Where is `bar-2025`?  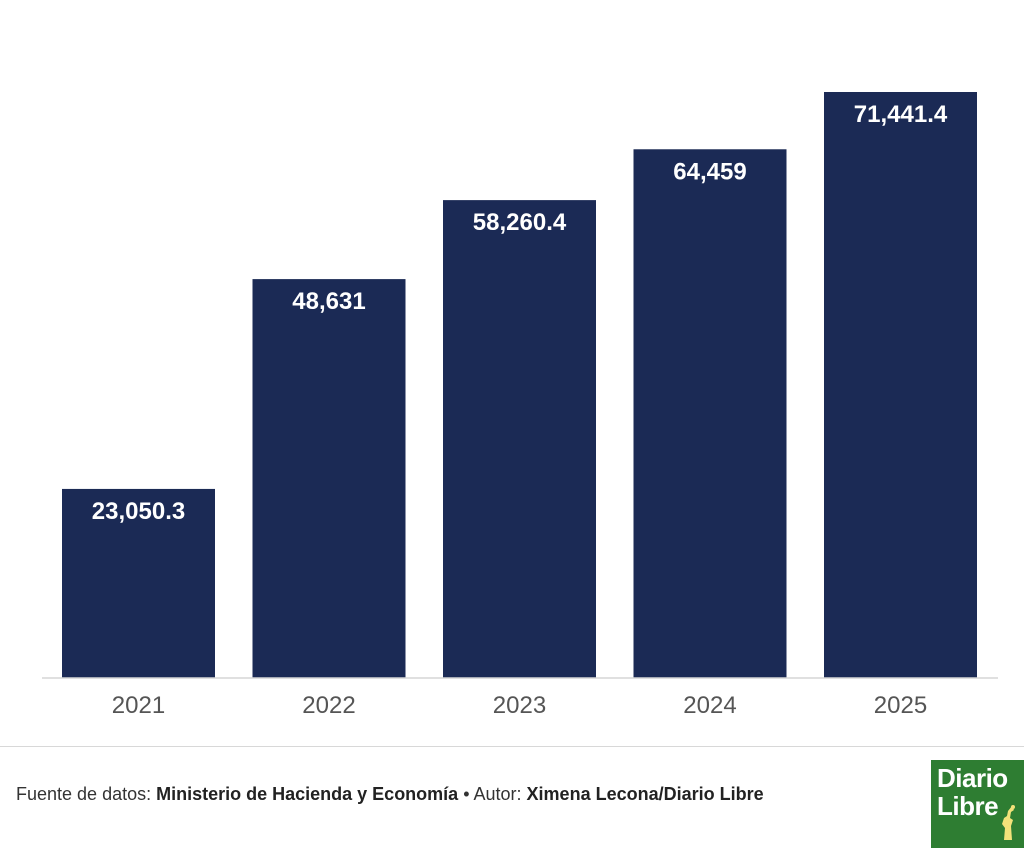 bar-2025 is located at coordinates (900, 385).